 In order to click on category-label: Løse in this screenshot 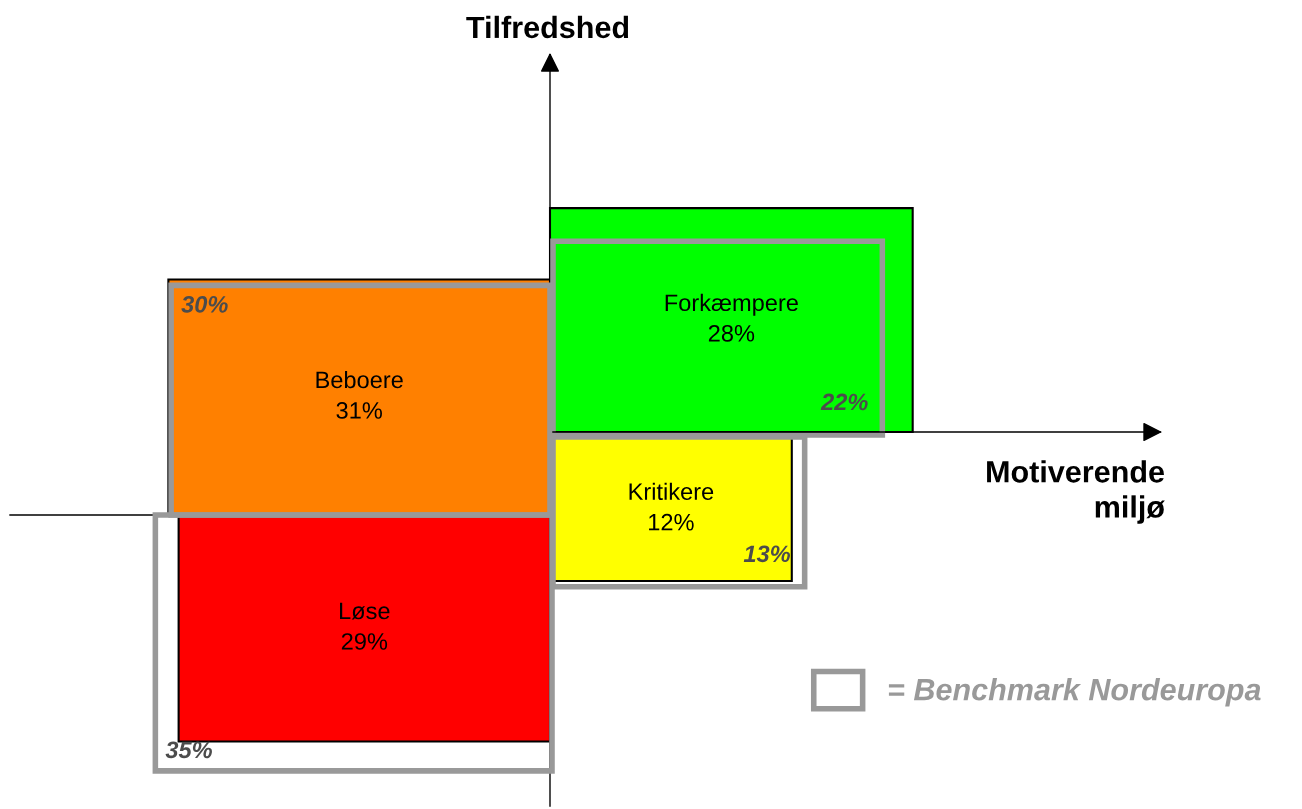, I will do `click(365, 611)`.